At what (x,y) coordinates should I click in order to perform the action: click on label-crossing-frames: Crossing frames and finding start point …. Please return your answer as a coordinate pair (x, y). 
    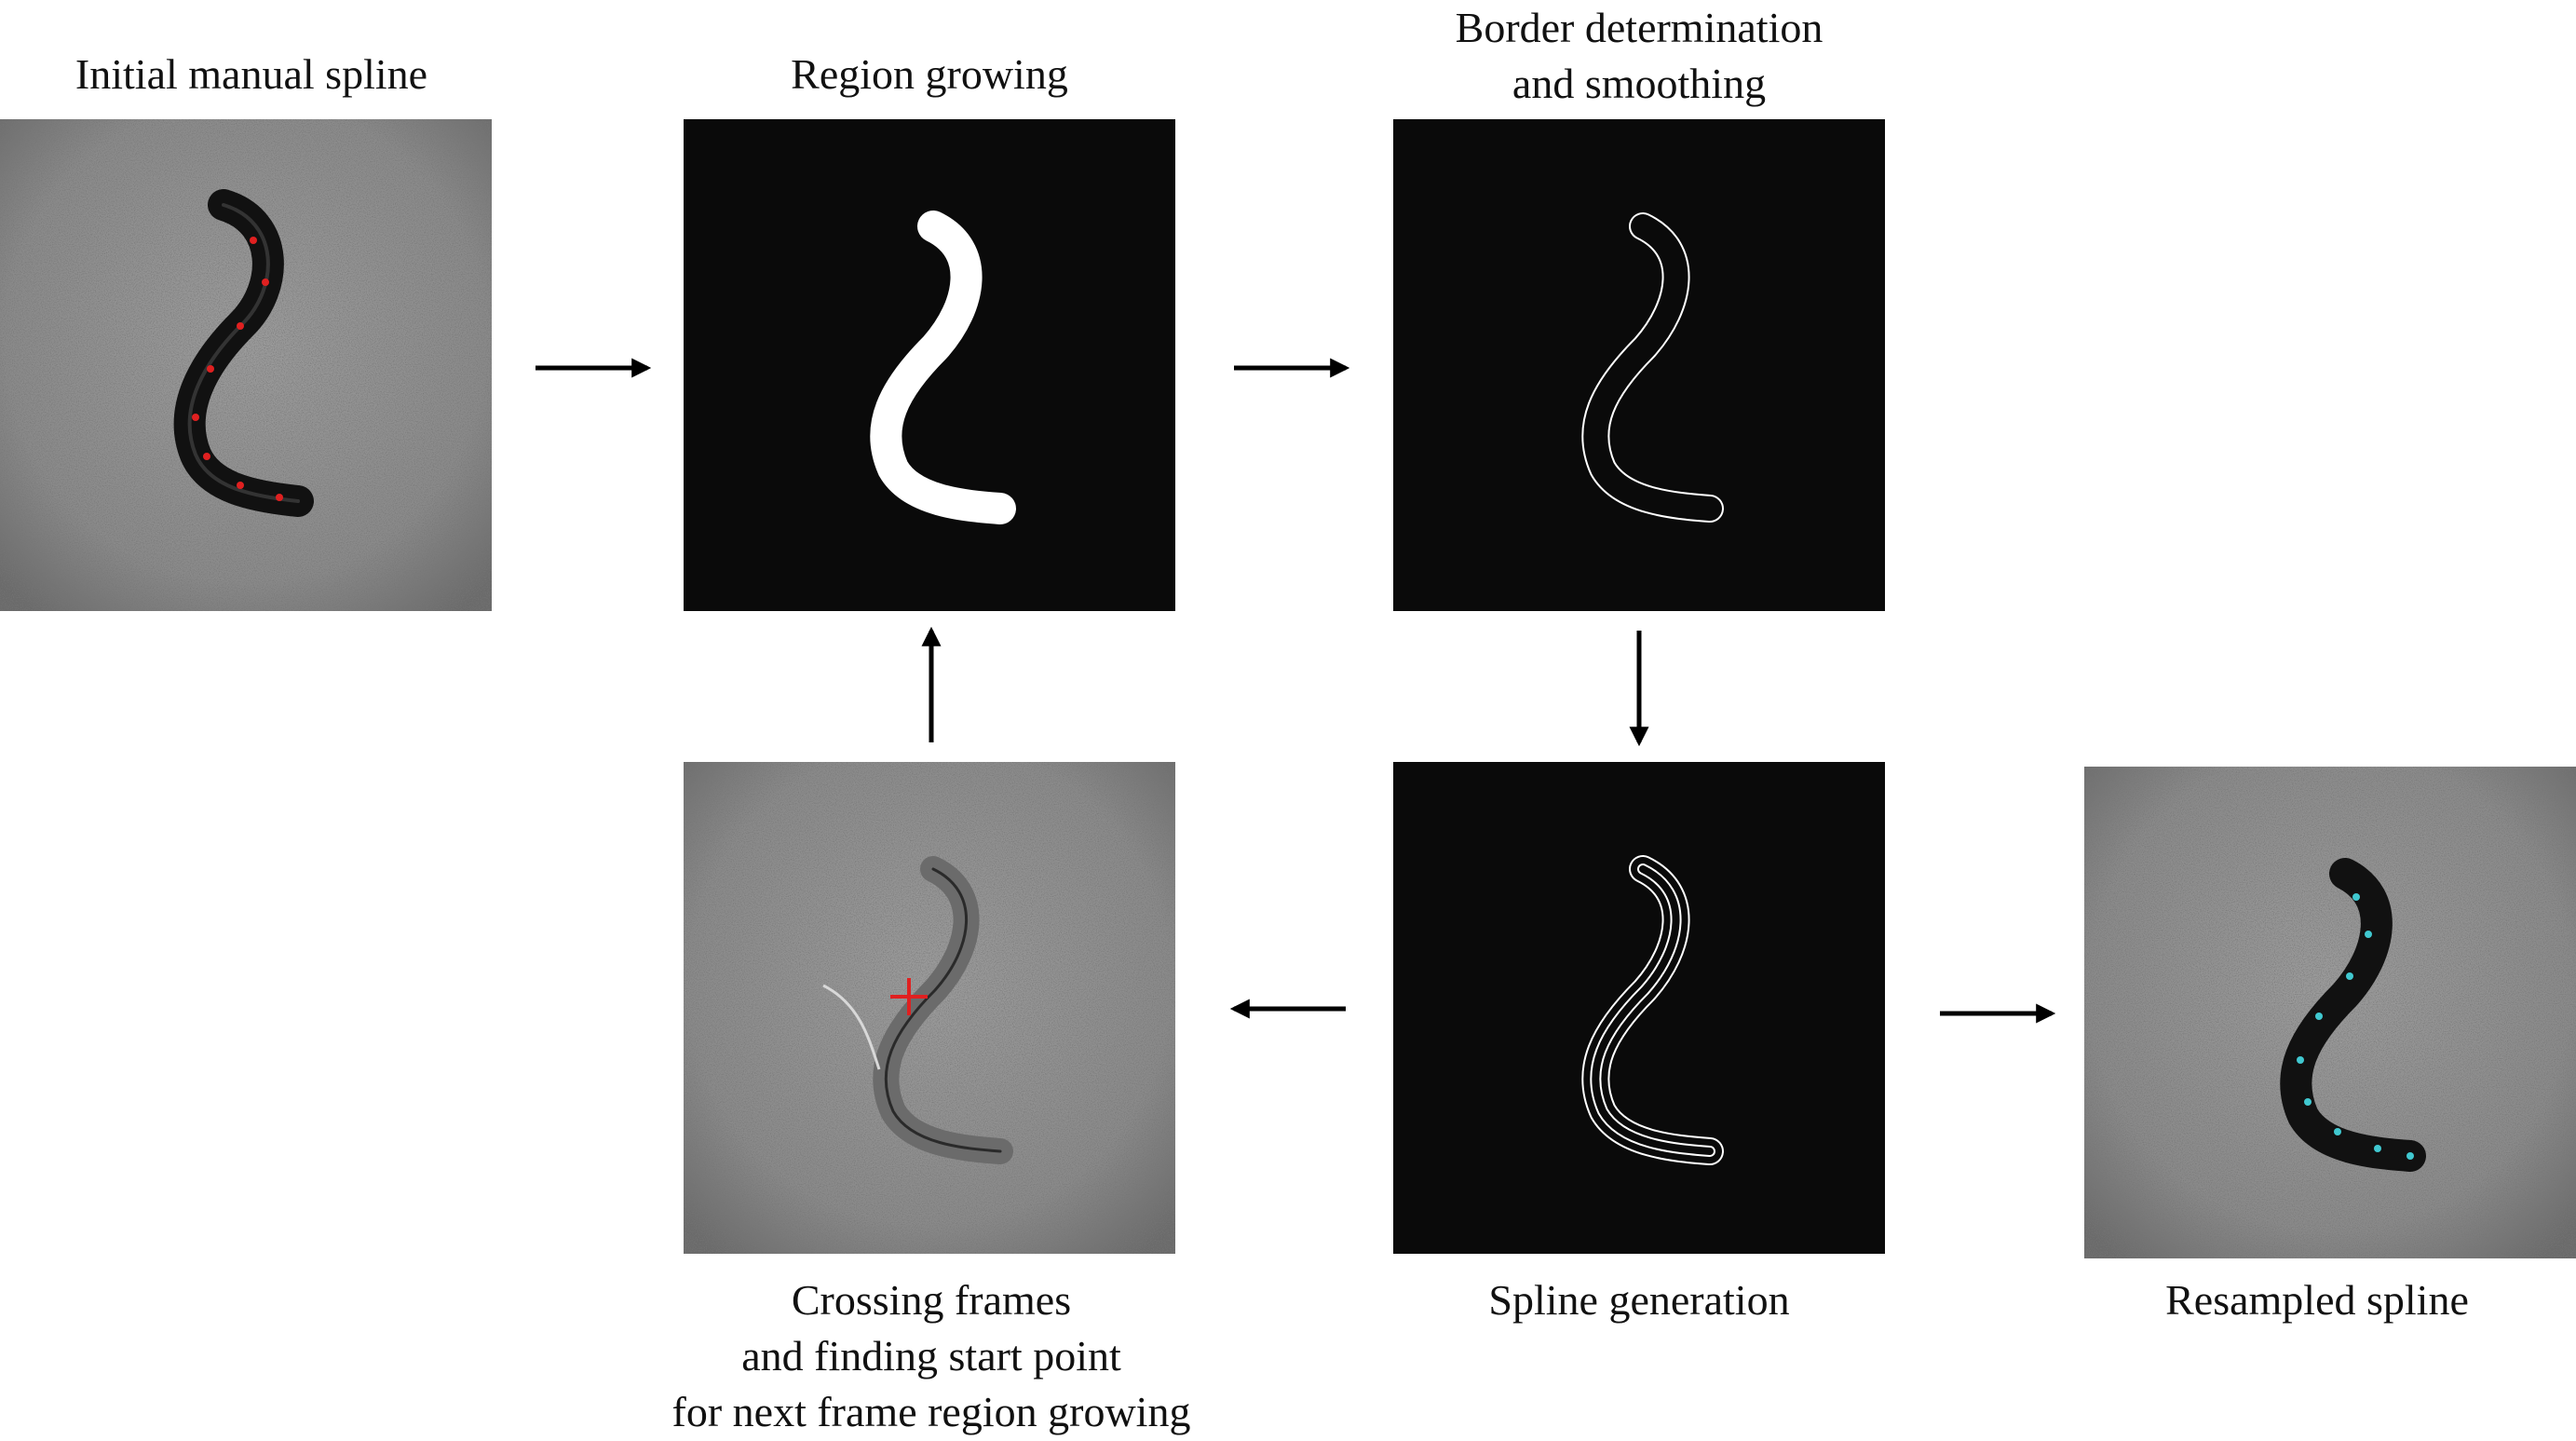
    Looking at the image, I should click on (931, 1356).